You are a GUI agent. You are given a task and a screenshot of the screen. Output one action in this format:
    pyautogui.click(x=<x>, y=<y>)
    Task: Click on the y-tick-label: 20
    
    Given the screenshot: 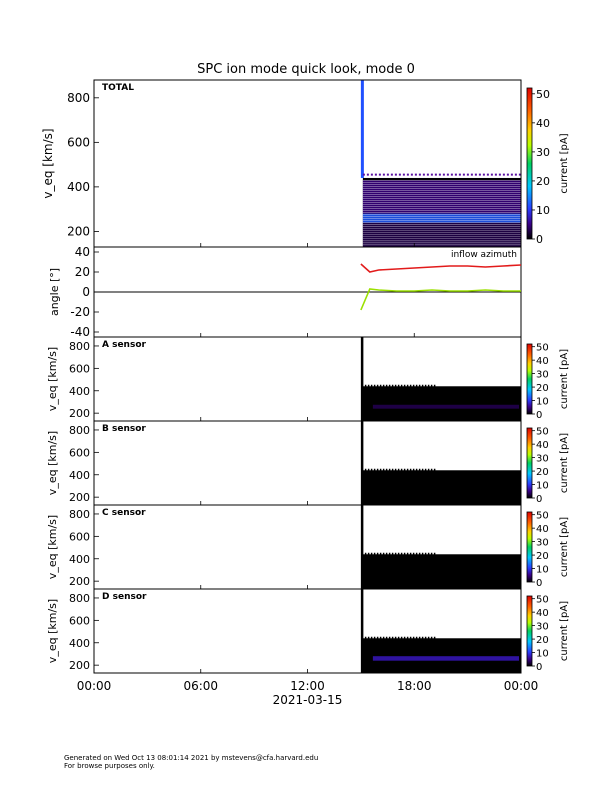 What is the action you would take?
    pyautogui.click(x=82, y=272)
    